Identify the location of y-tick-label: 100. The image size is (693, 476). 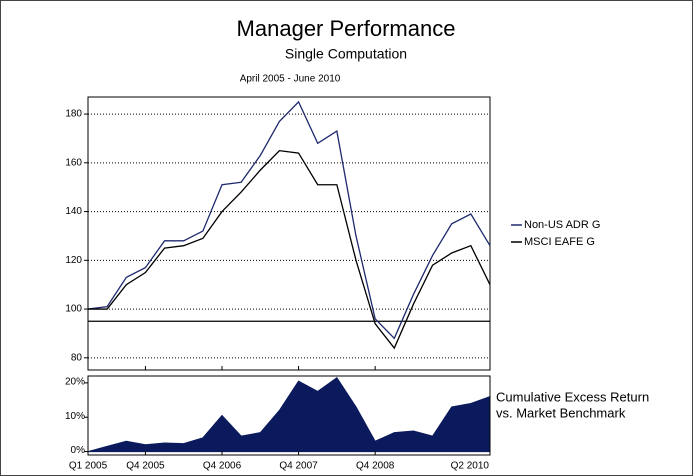
(73, 309).